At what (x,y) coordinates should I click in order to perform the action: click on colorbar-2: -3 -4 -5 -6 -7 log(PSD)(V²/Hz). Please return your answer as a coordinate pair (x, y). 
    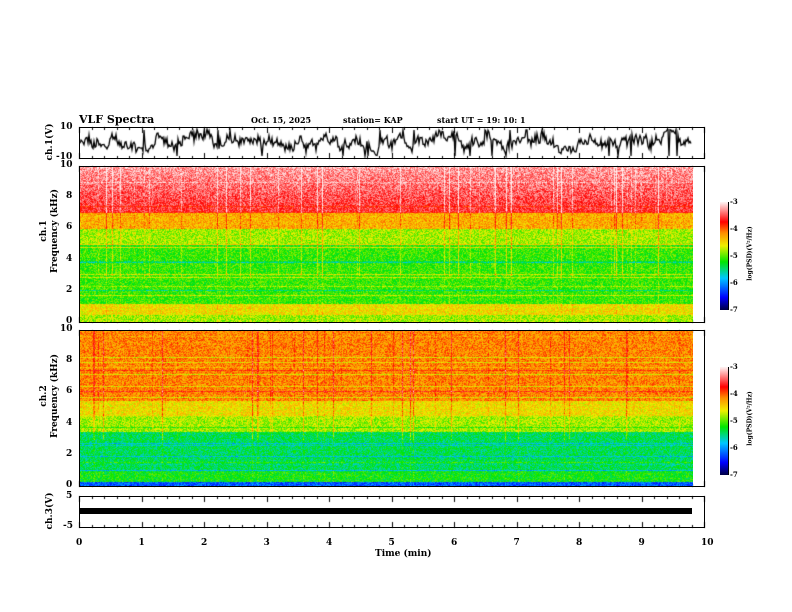
    Looking at the image, I should click on (753, 420).